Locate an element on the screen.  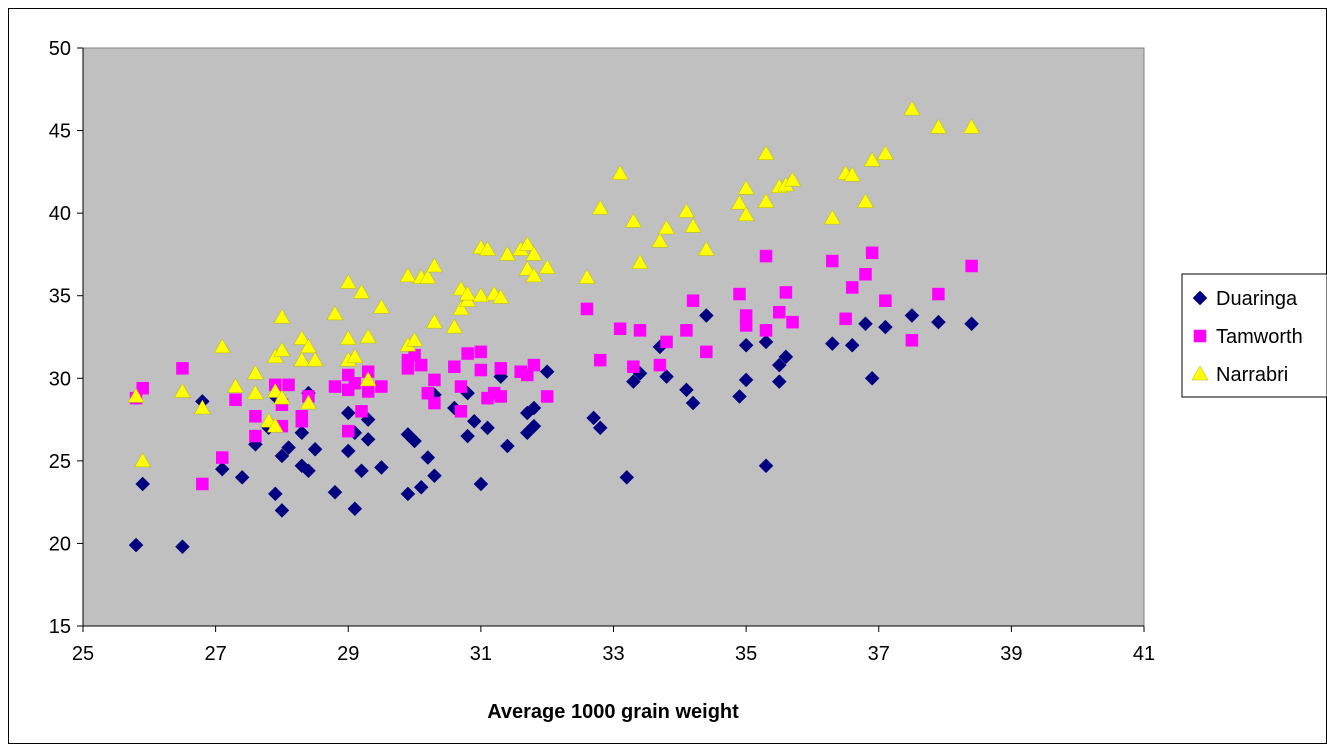
x-tick-label: 41 is located at coordinates (1144, 654).